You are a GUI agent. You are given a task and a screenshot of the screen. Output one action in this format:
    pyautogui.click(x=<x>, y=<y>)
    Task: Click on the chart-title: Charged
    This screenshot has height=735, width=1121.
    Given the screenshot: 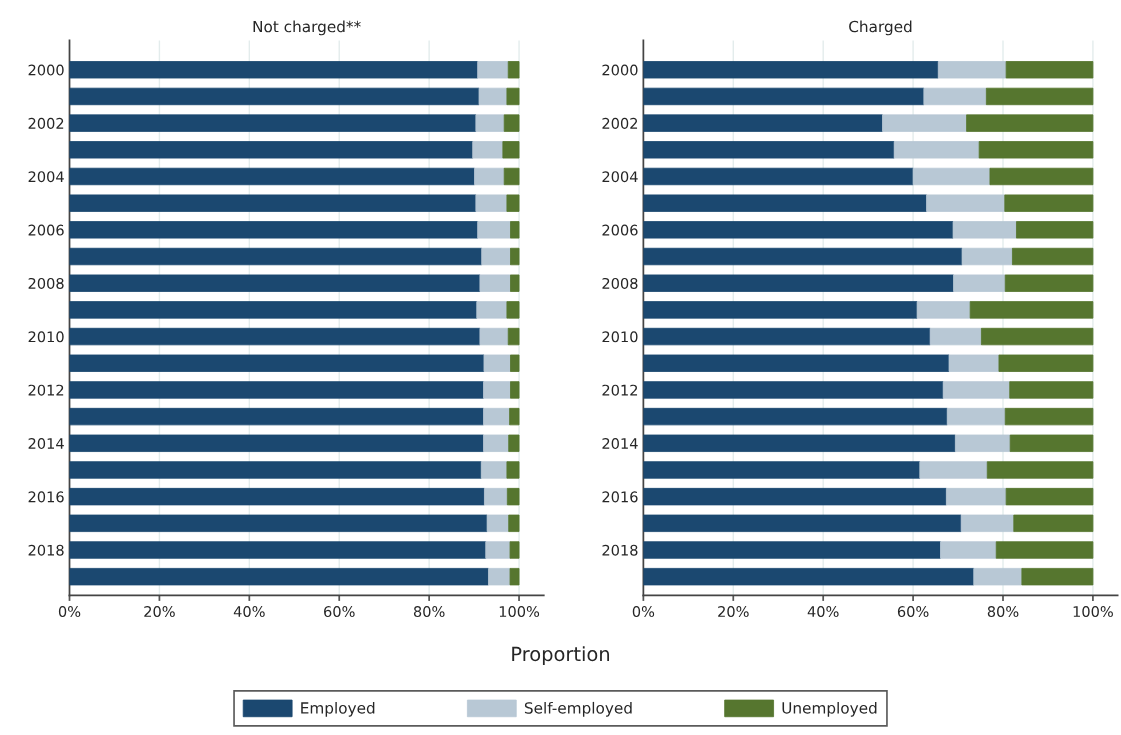 What is the action you would take?
    pyautogui.click(x=880, y=28)
    